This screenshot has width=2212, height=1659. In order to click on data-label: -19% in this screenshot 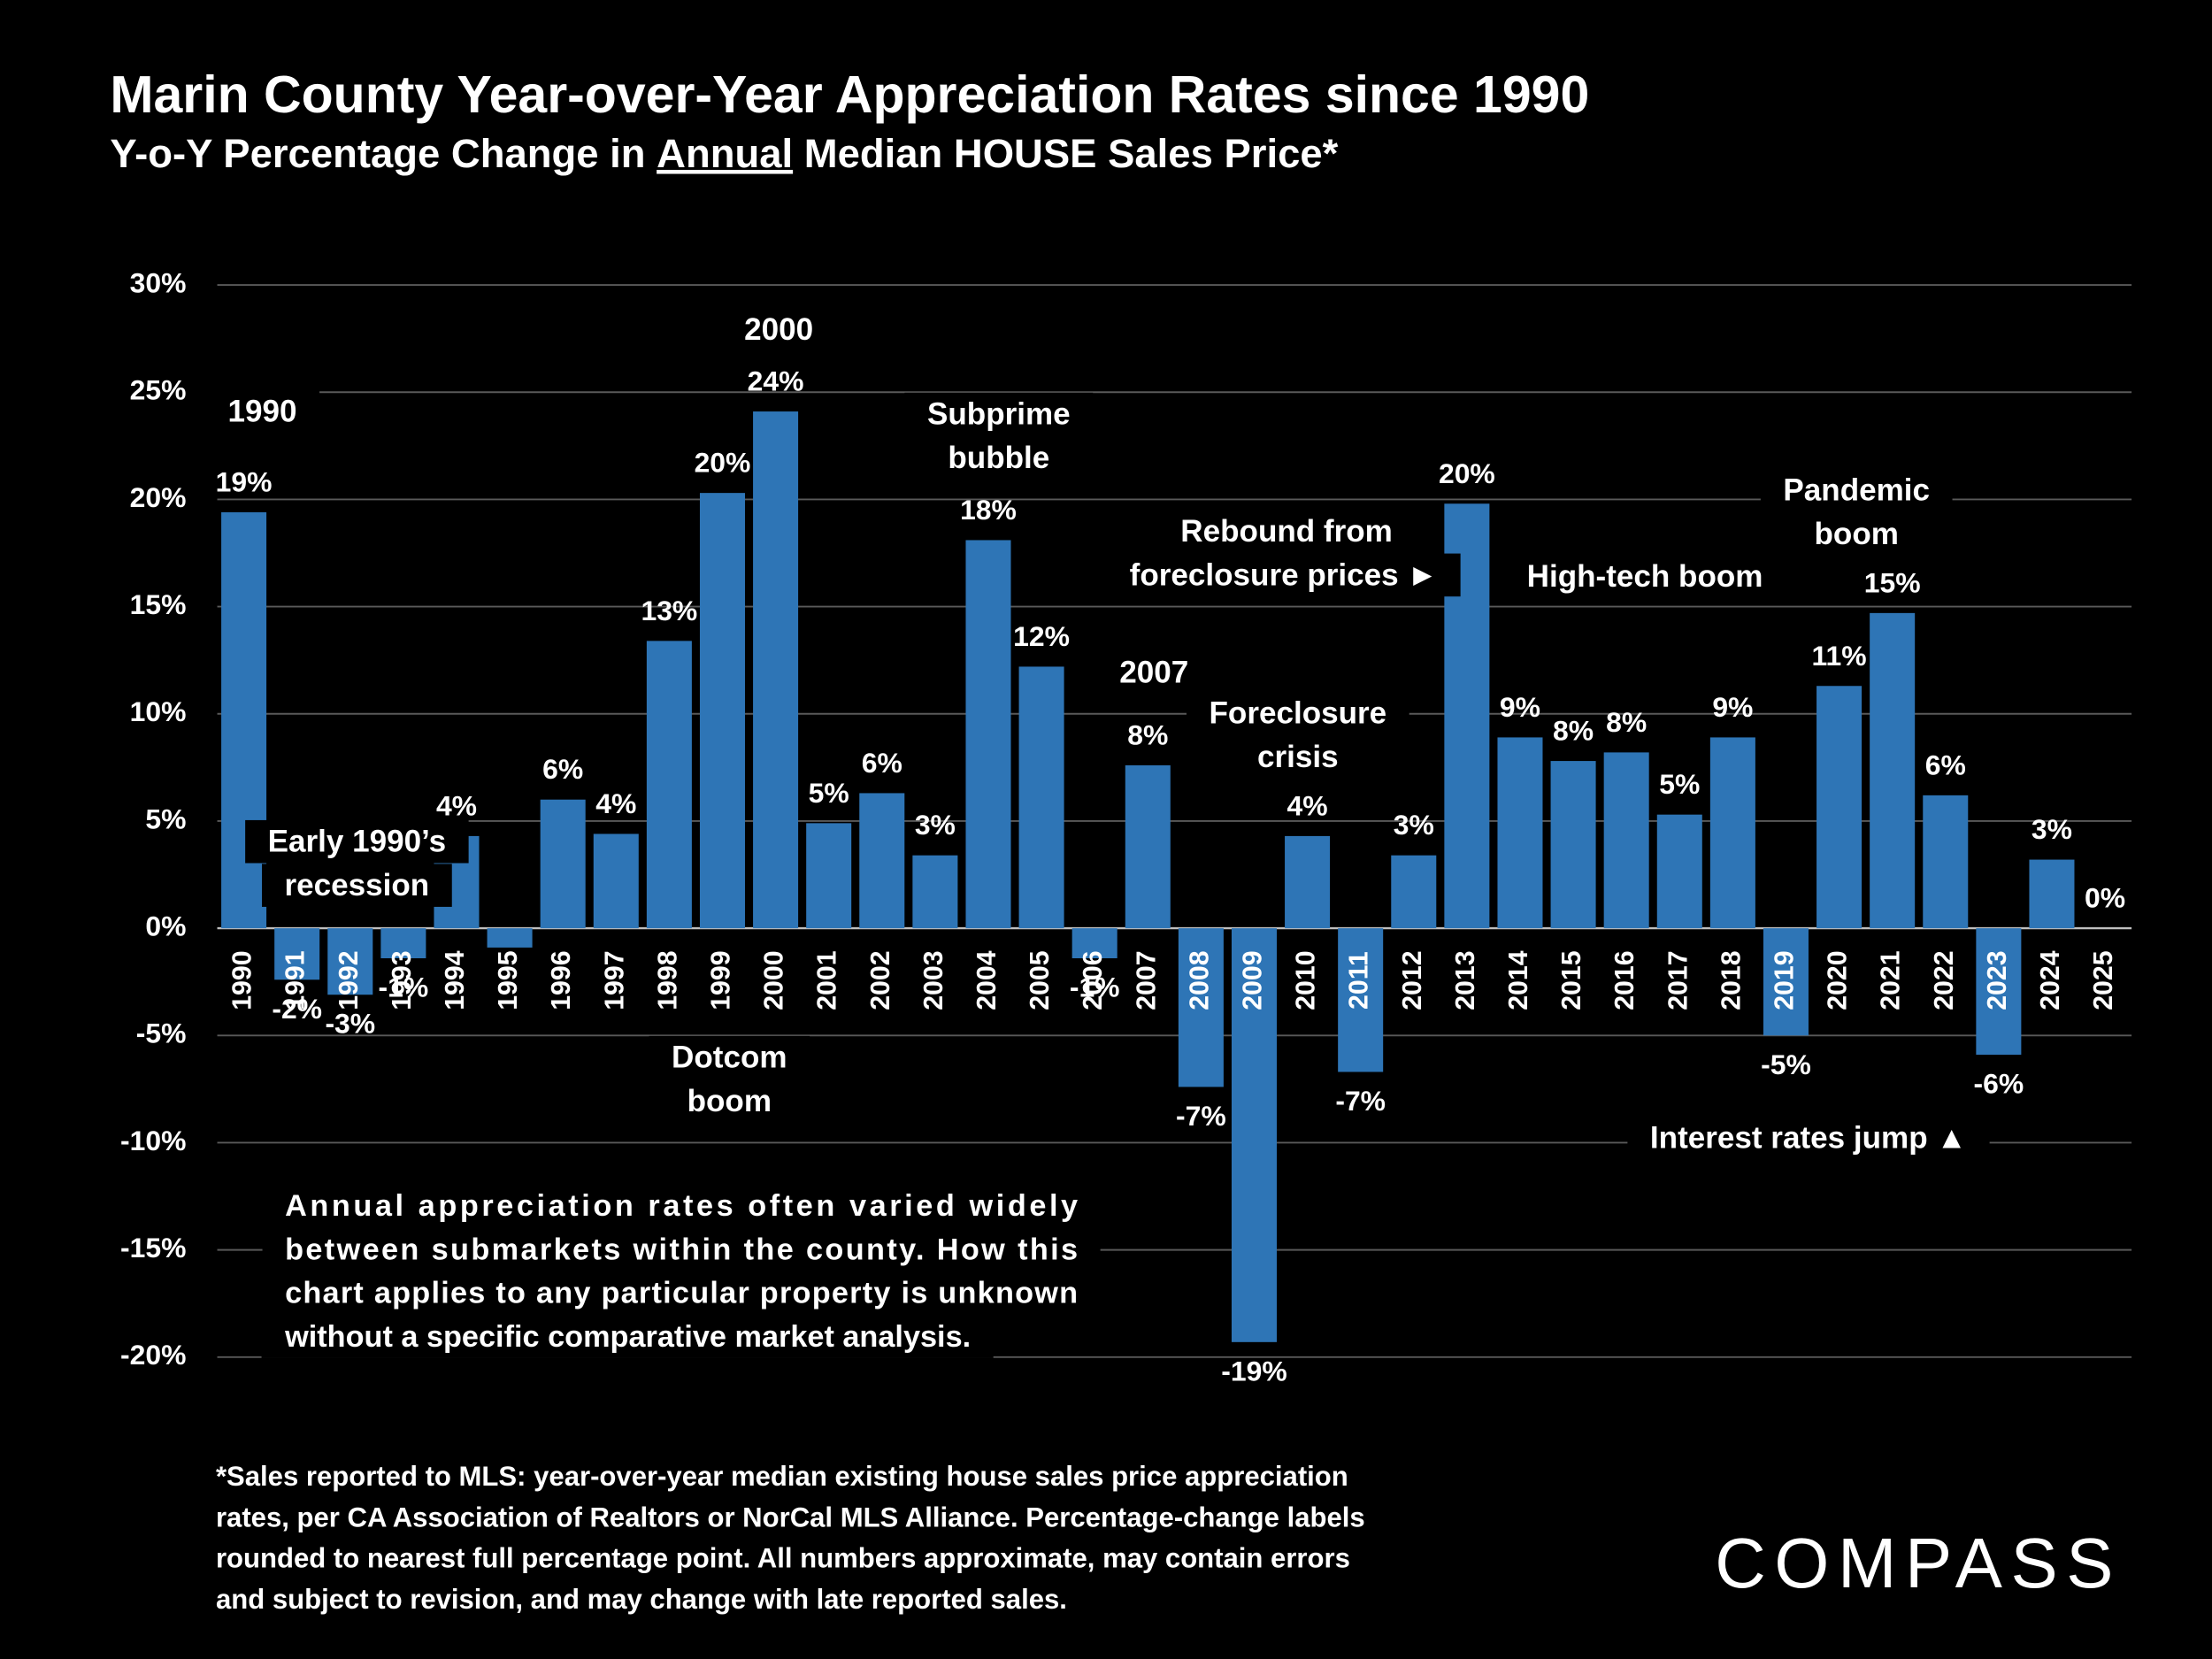, I will do `click(1254, 1371)`.